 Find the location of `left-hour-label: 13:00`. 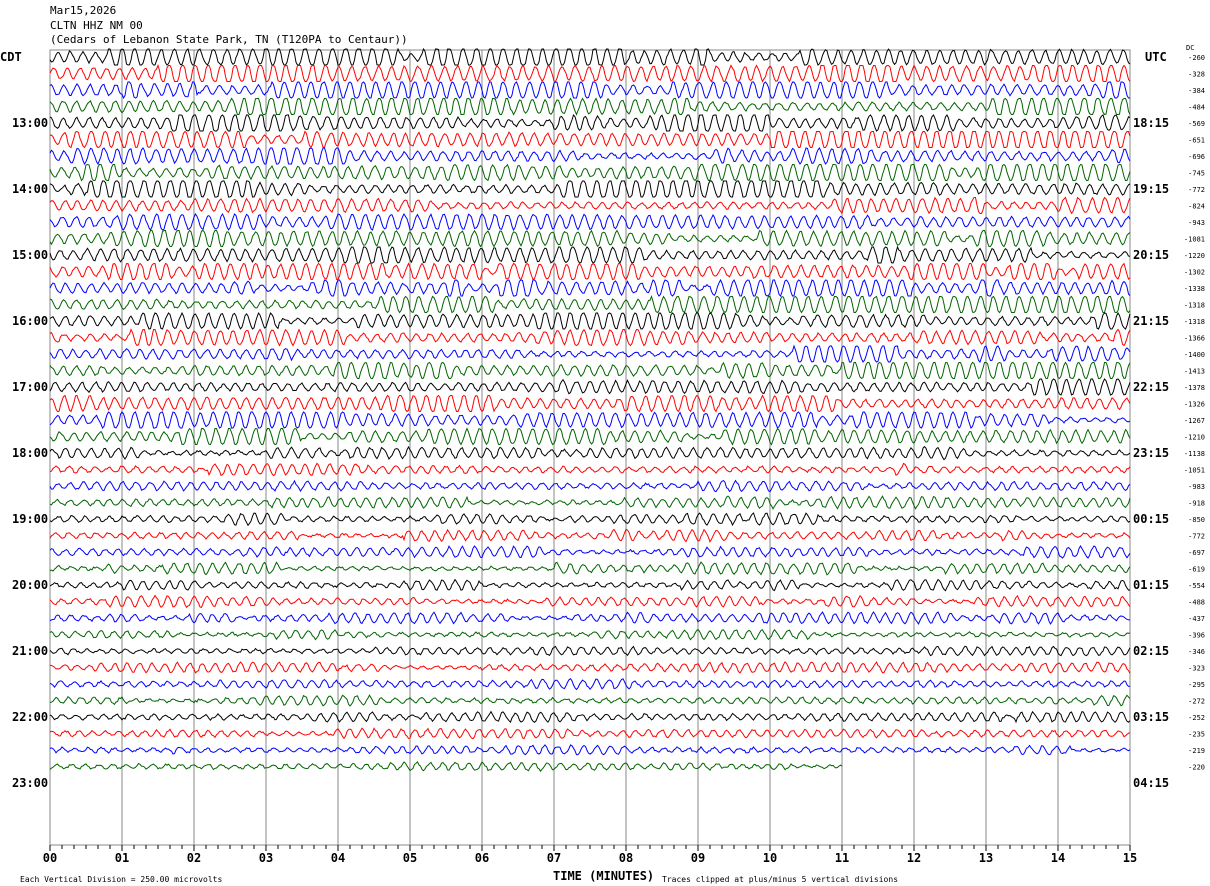

left-hour-label: 13:00 is located at coordinates (30, 123).